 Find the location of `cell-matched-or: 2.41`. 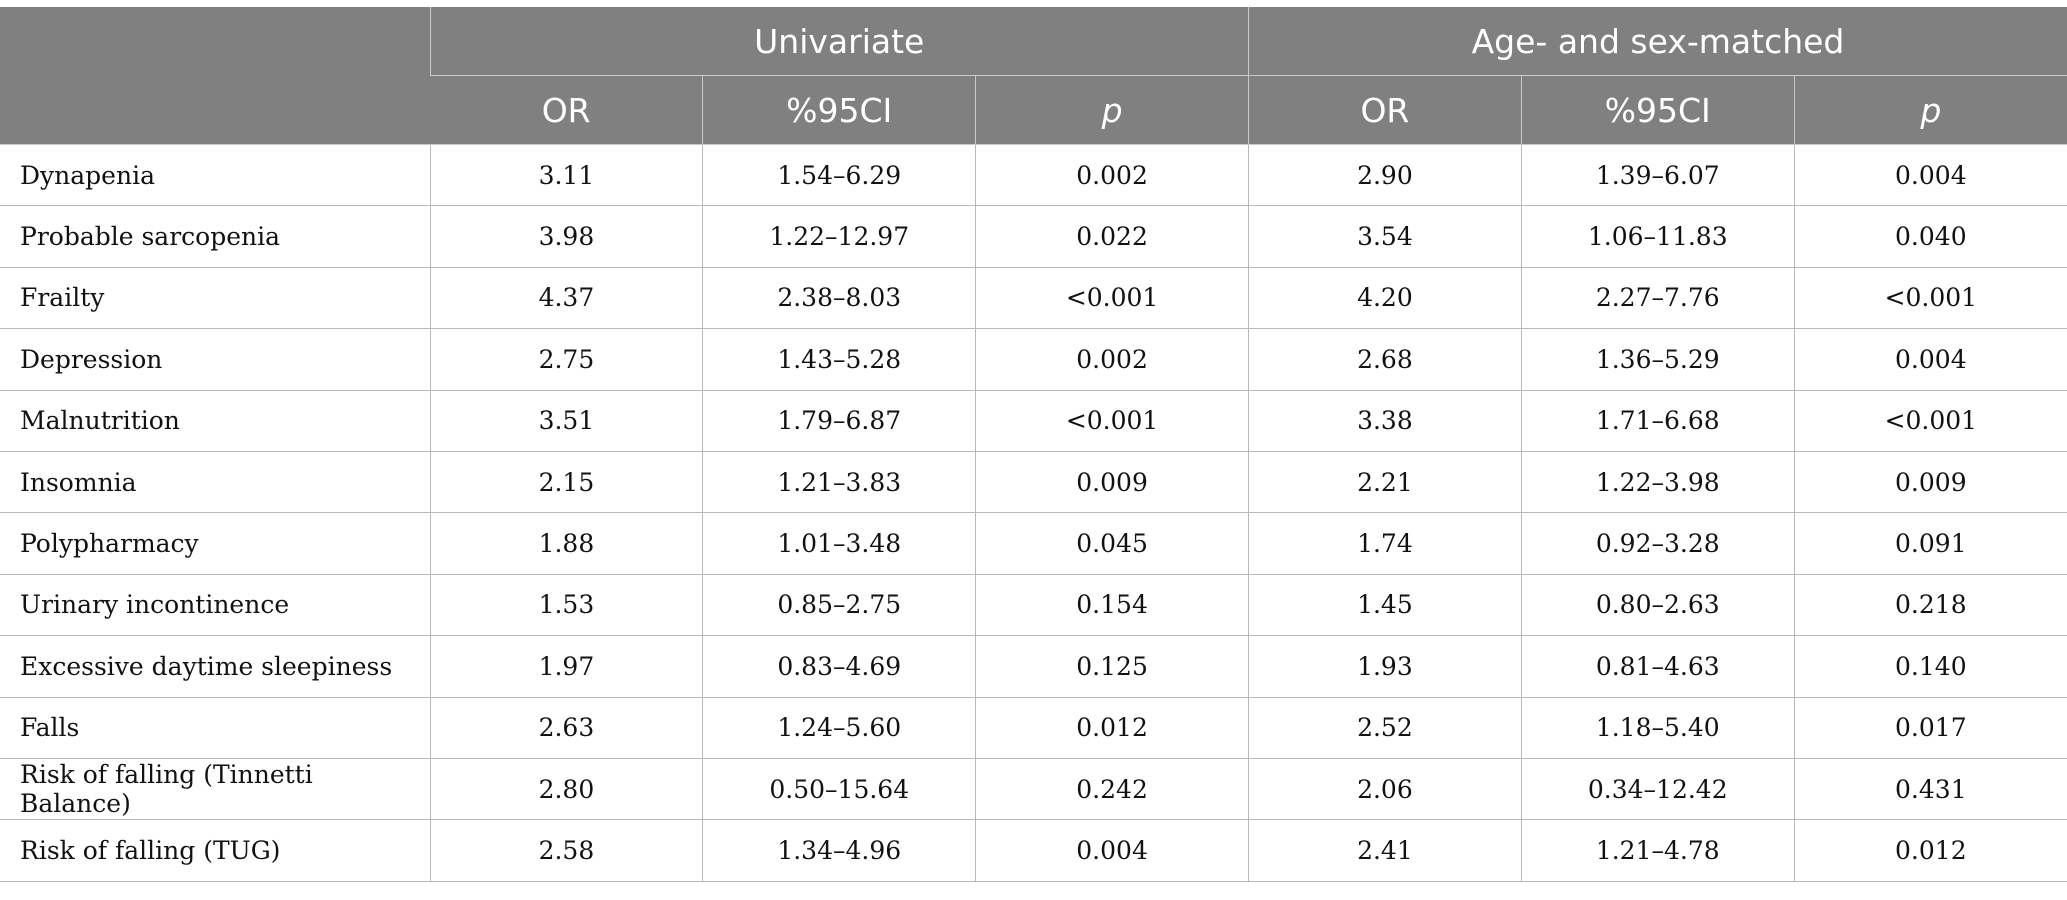

cell-matched-or: 2.41 is located at coordinates (1385, 850).